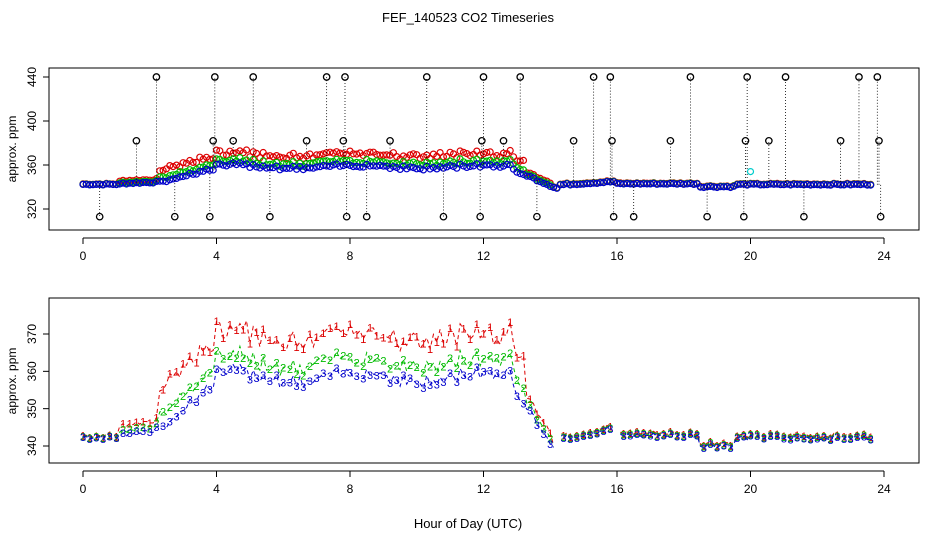  Describe the element at coordinates (350, 489) in the screenshot. I see `bottom-x-tick-label: 8` at that location.